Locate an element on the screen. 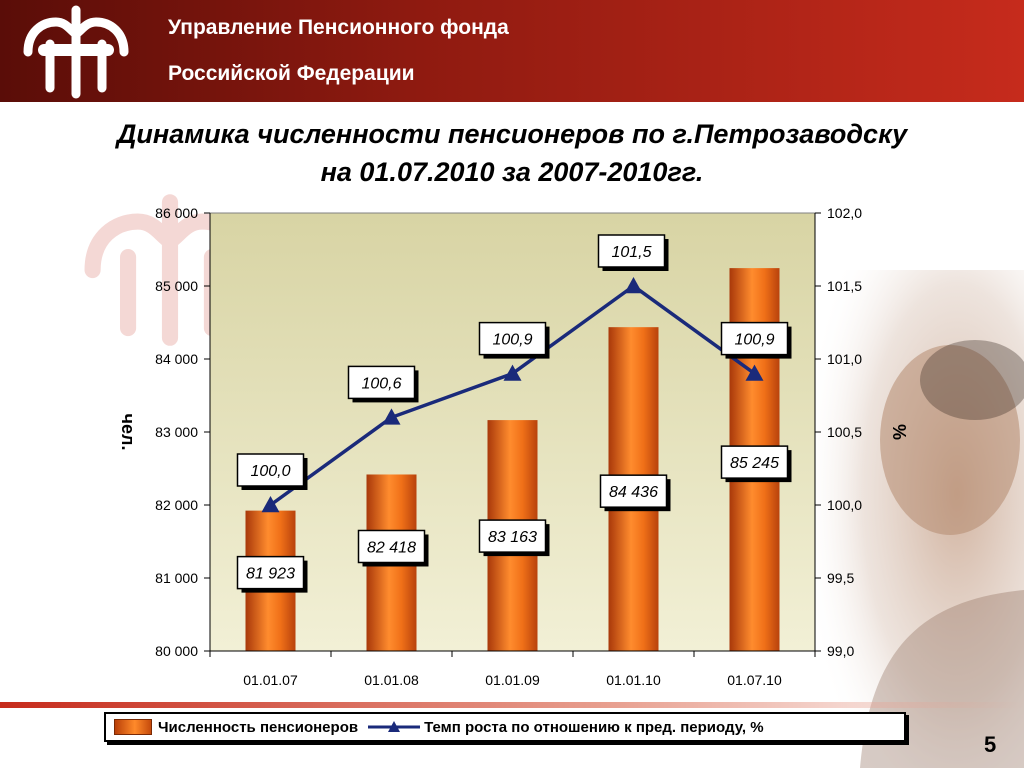 The height and width of the screenshot is (768, 1024). x-tick-label: 01.01.10 is located at coordinates (633, 680).